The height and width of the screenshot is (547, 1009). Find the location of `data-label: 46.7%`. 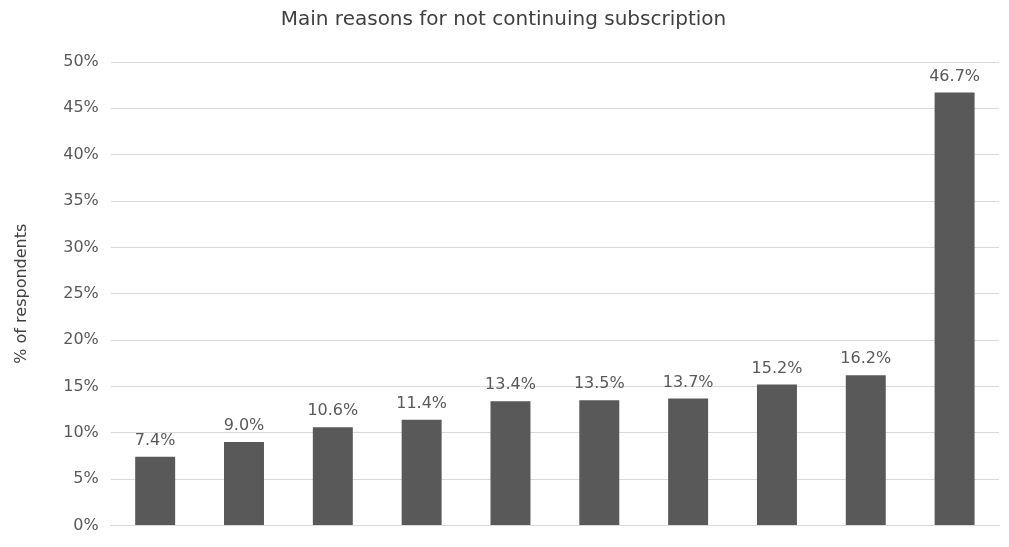

data-label: 46.7% is located at coordinates (954, 75).